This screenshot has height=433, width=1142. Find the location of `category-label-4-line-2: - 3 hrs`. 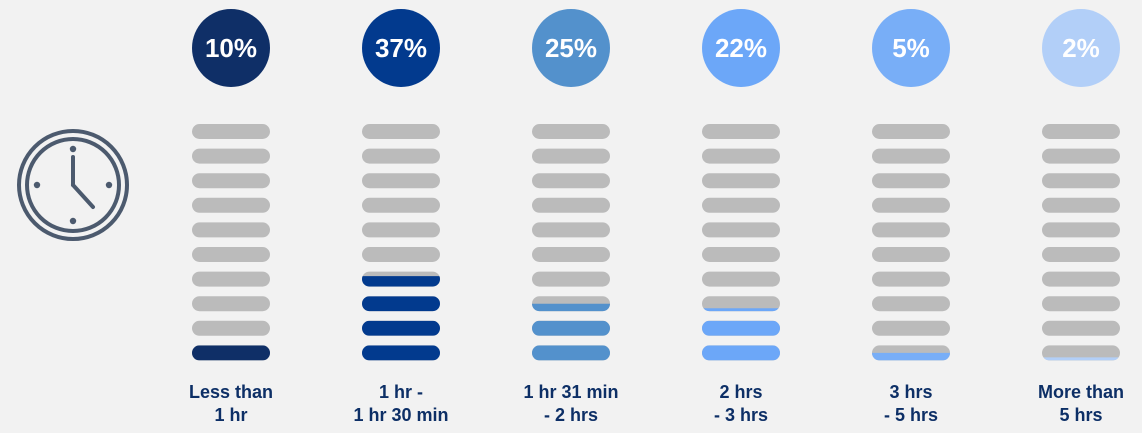

category-label-4-line-2: - 3 hrs is located at coordinates (741, 415).